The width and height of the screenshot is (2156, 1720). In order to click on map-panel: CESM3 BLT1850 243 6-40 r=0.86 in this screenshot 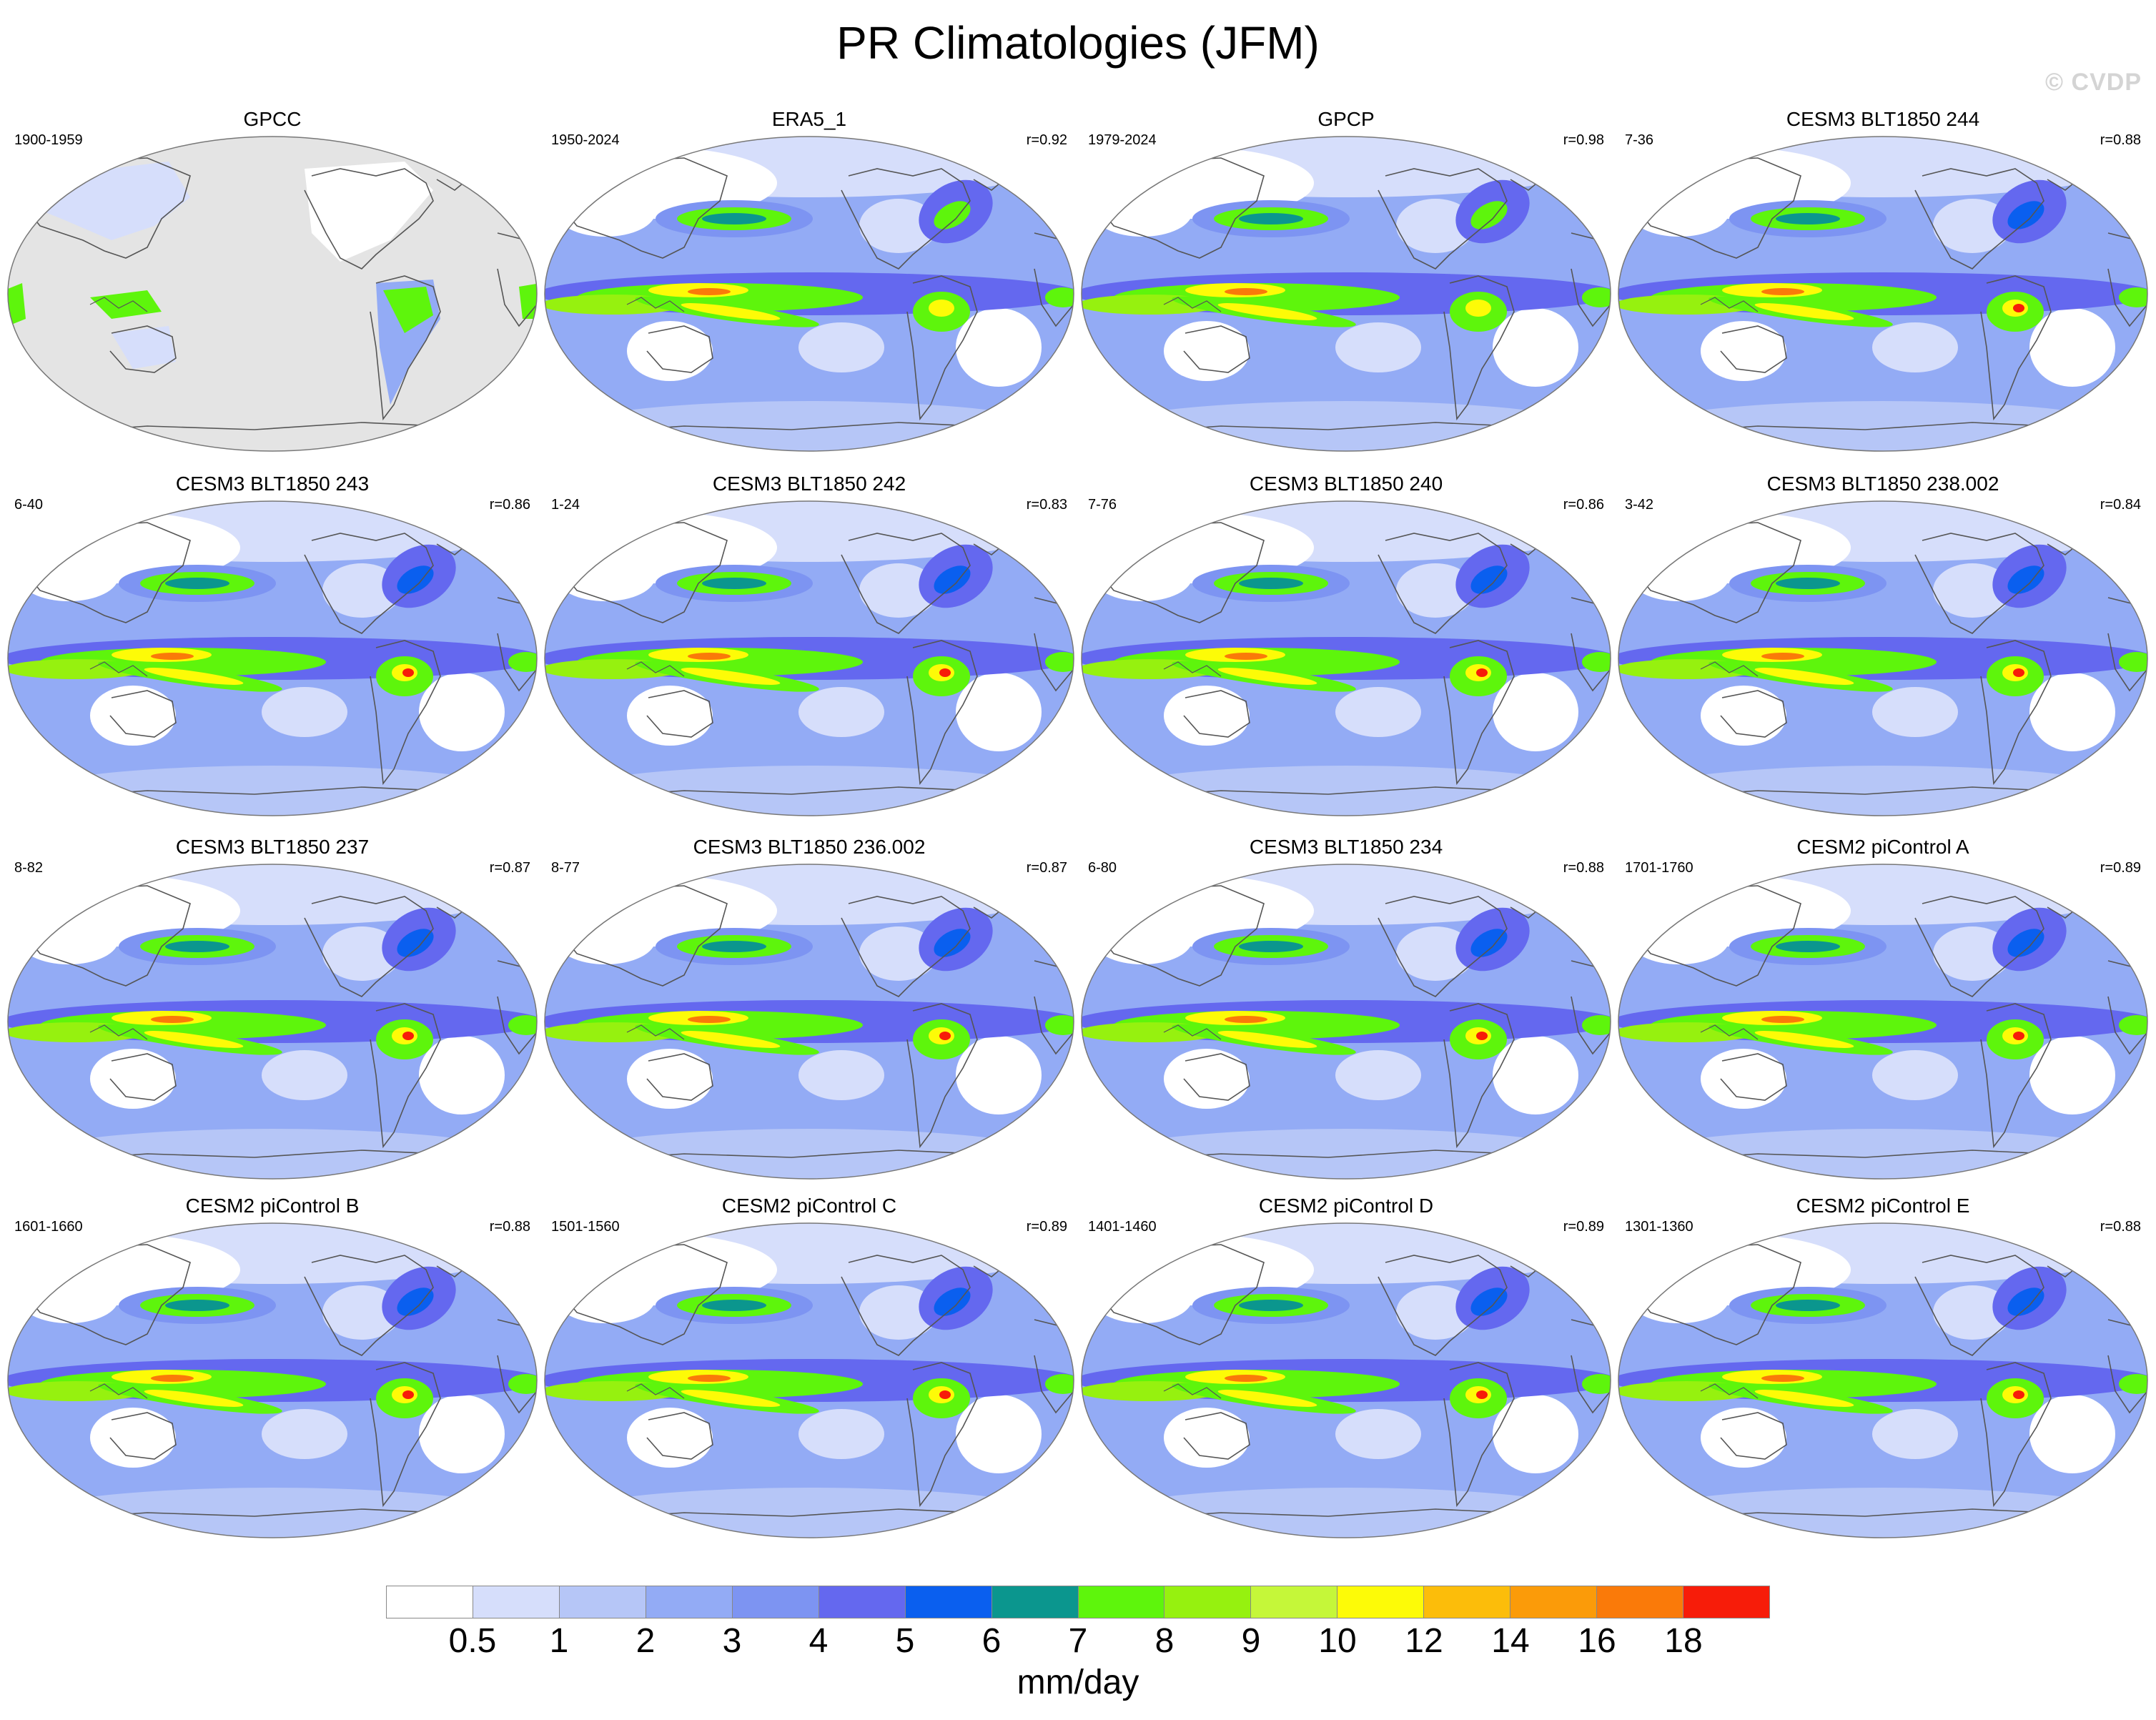, I will do `click(272, 647)`.